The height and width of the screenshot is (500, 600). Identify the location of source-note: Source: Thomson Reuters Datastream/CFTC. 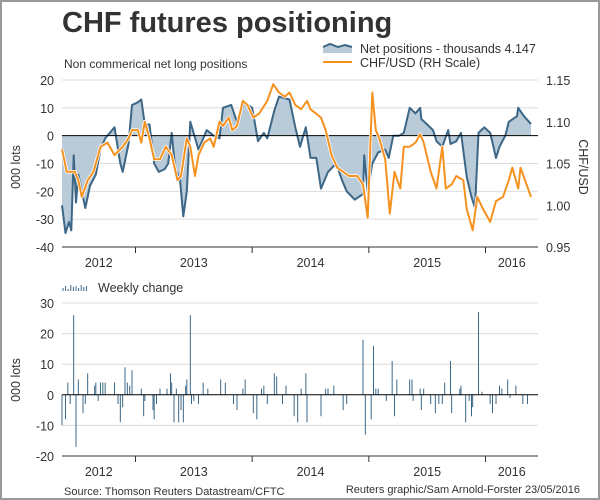
(174, 492).